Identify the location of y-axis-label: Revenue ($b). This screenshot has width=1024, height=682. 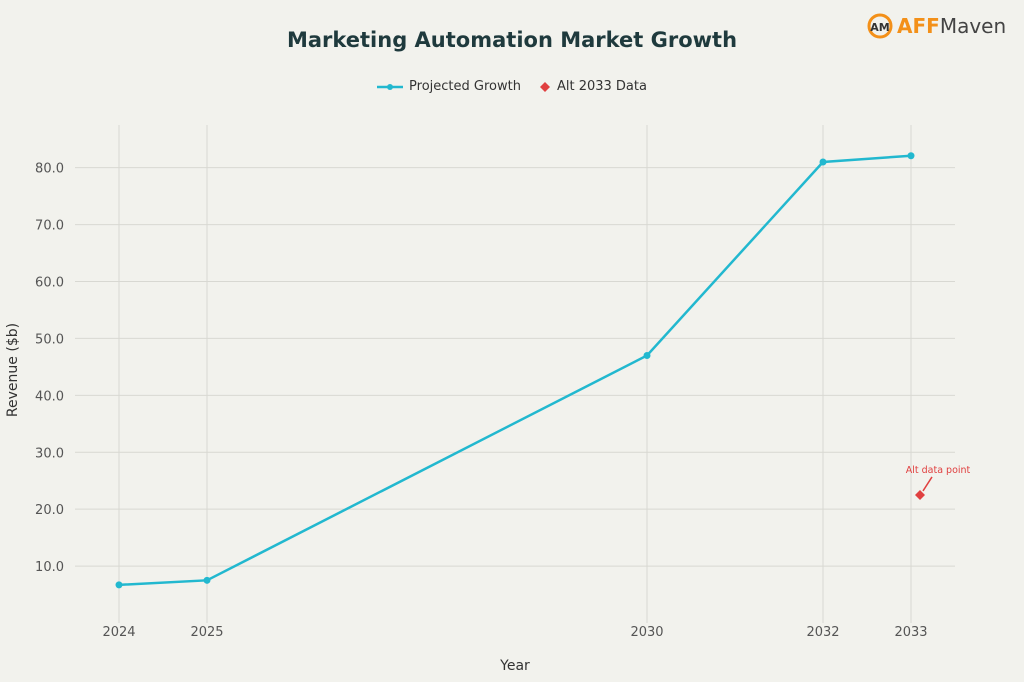
(13, 370).